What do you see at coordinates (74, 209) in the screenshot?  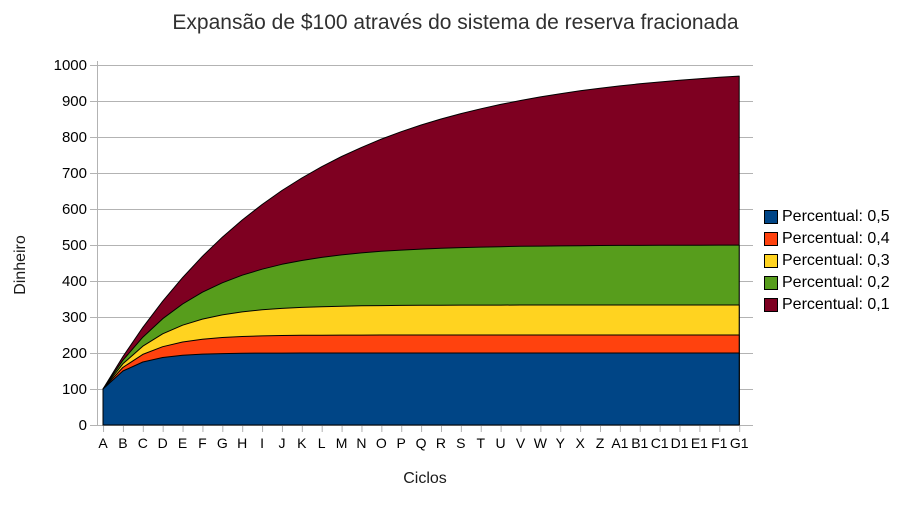 I see `y-tick-label: 600` at bounding box center [74, 209].